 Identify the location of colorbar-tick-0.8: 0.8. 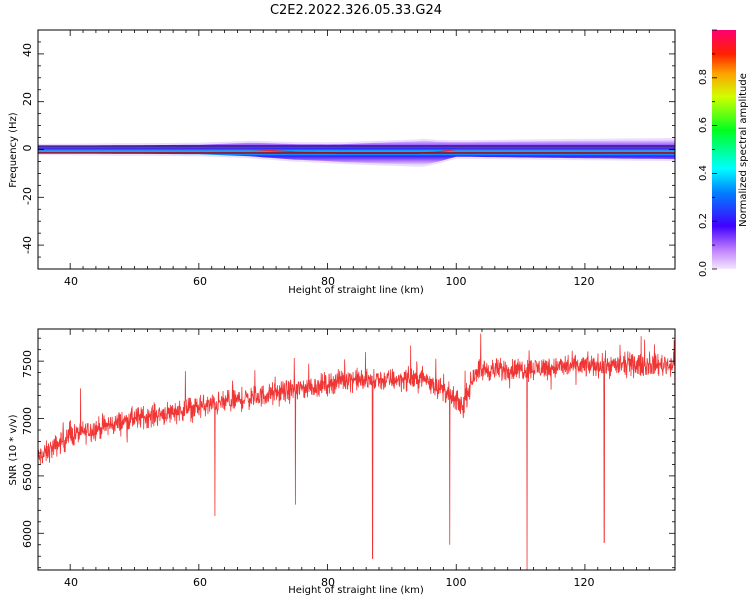
(703, 77).